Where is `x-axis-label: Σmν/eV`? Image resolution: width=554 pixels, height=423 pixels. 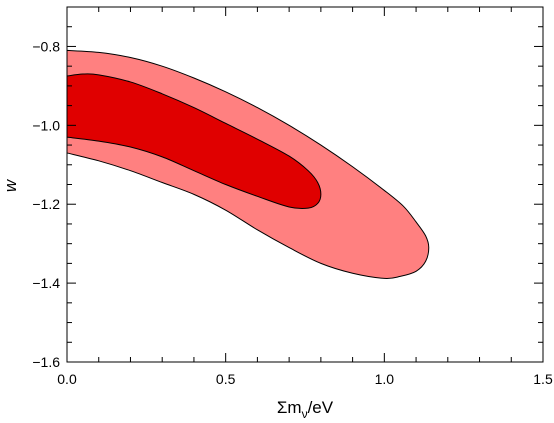
x-axis-label: Σmν/eV is located at coordinates (305, 409).